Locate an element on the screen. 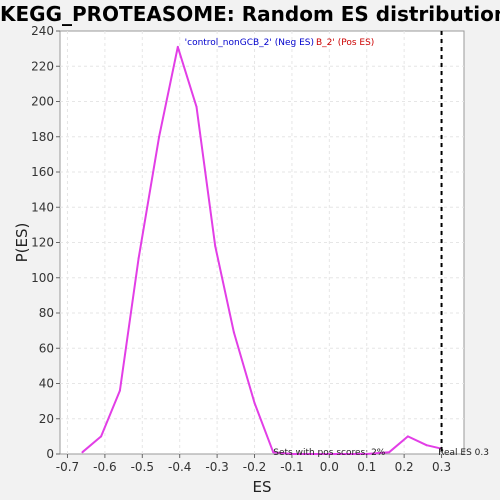 The width and height of the screenshot is (500, 500). x-tick-label: 0.3 is located at coordinates (441, 467).